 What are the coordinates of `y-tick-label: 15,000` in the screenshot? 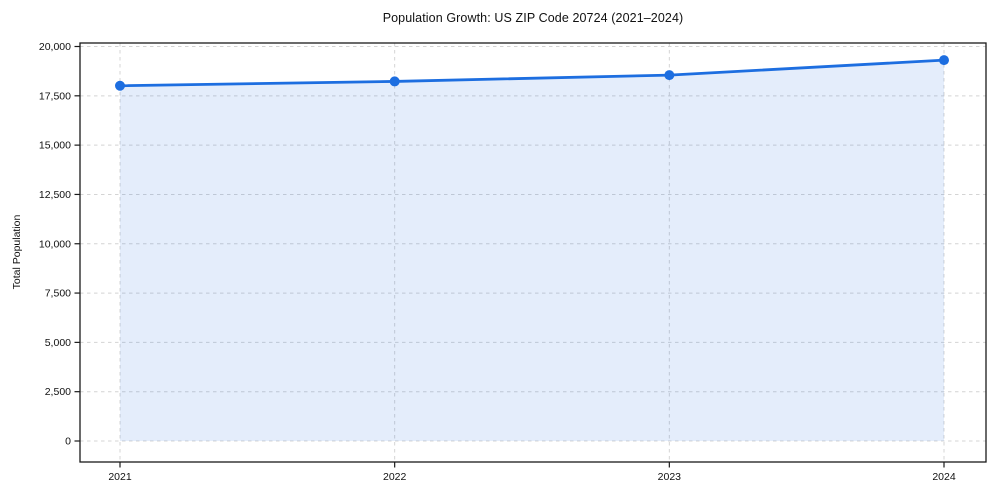 It's located at (55, 146).